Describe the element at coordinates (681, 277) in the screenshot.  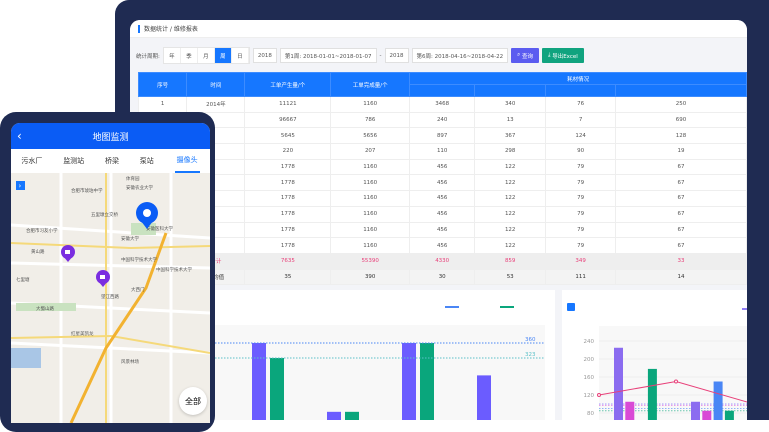
I see `table-cell: 14` at that location.